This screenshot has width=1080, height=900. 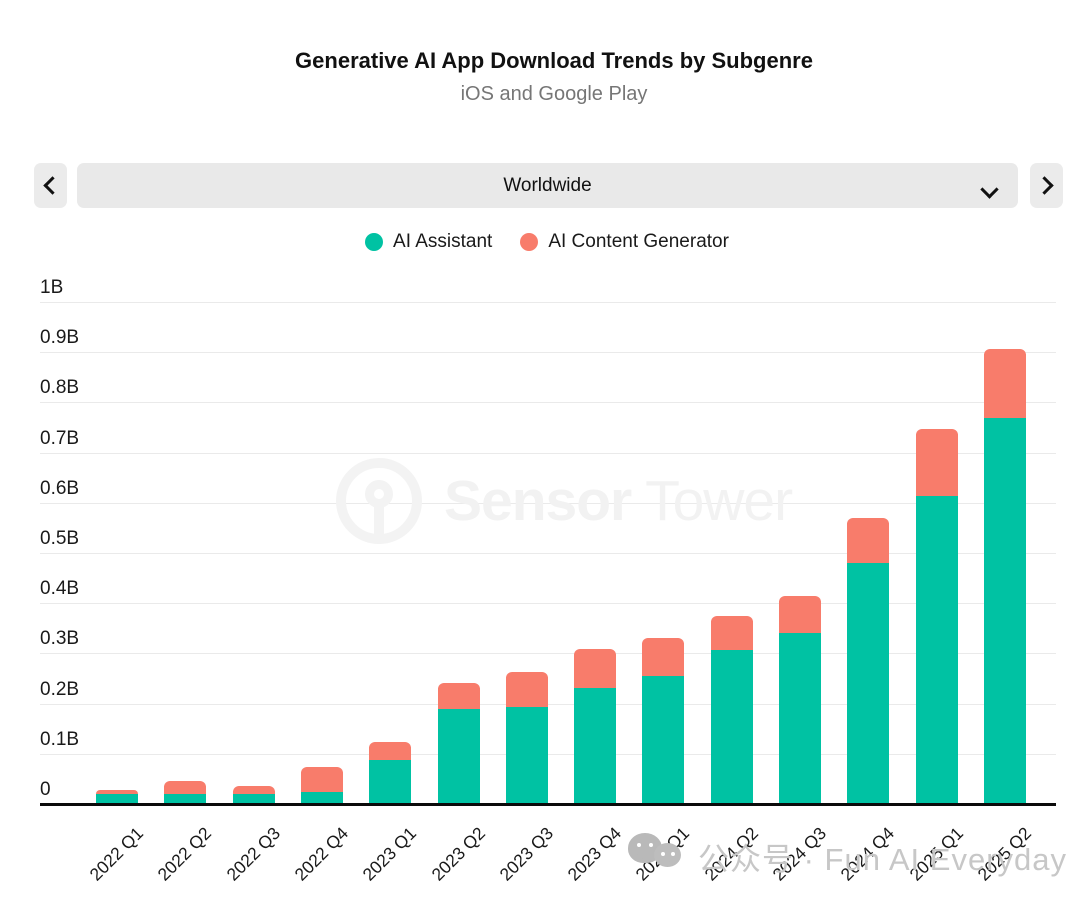 I want to click on bar-2025-q2, so click(x=1005, y=577).